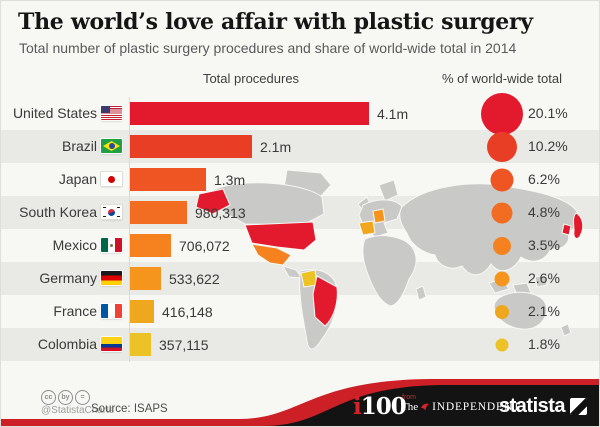  What do you see at coordinates (309, 278) in the screenshot?
I see `map-colombia` at bounding box center [309, 278].